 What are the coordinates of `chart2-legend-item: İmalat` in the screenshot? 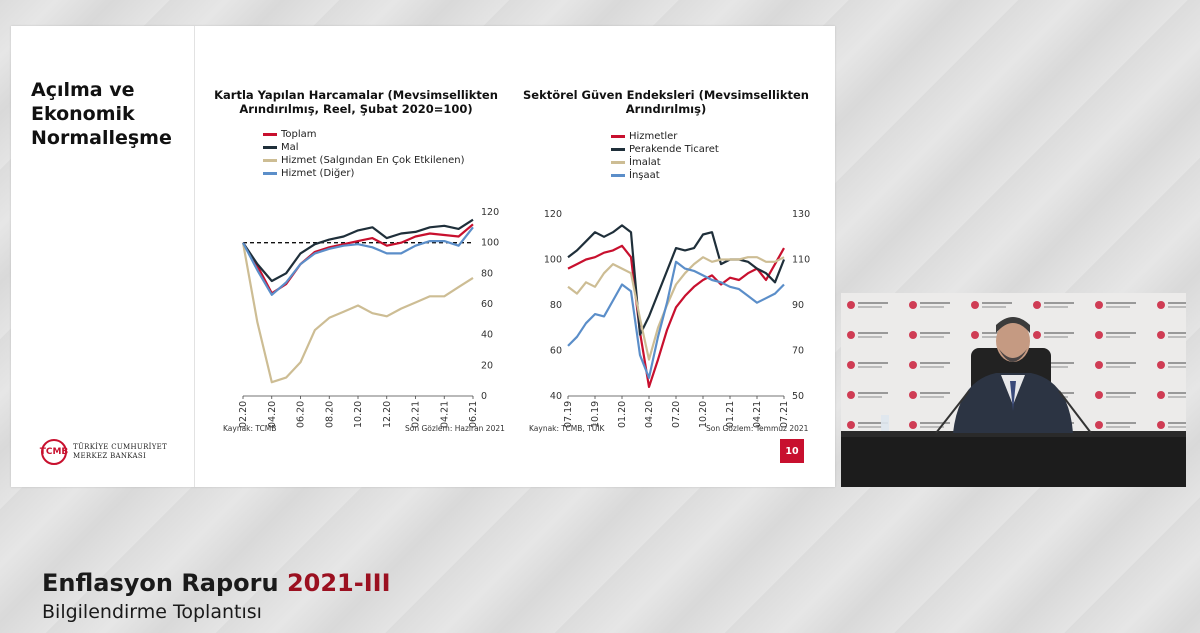 It's located at (665, 162).